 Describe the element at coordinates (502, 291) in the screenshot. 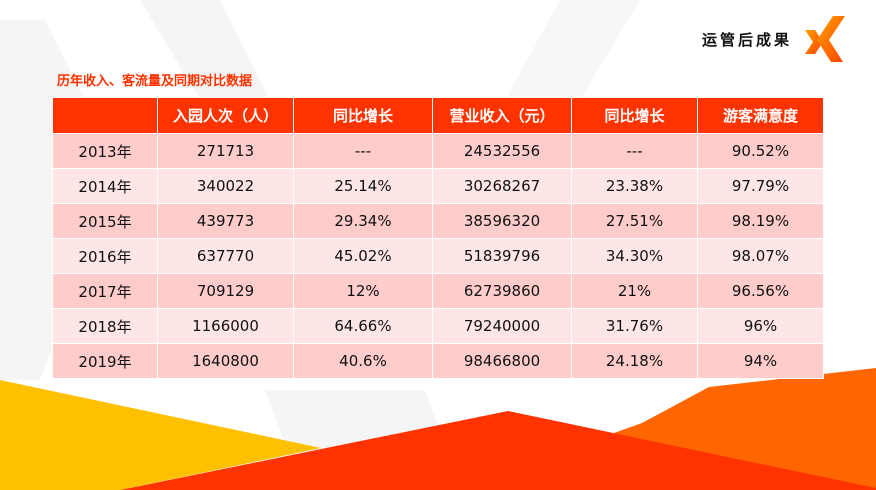

I see `table-cell: 62739860` at that location.